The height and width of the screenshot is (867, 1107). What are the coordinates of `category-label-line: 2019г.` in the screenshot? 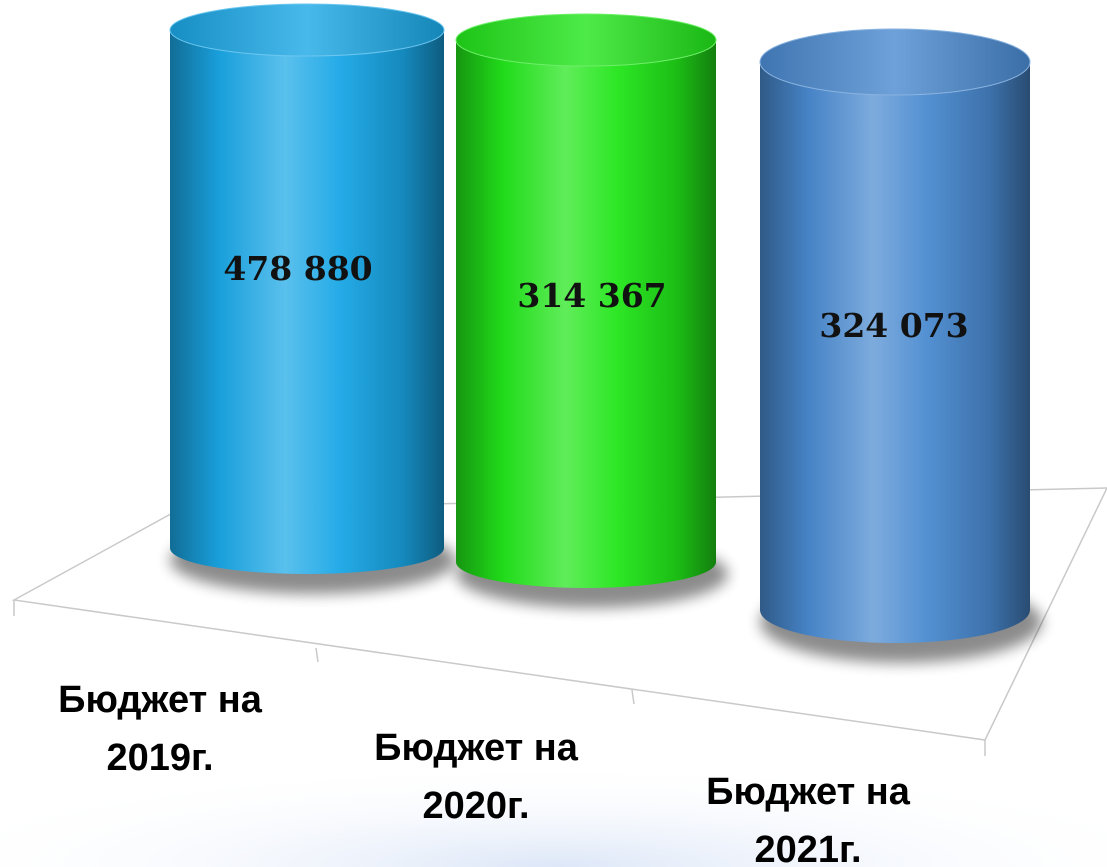 It's located at (159, 758).